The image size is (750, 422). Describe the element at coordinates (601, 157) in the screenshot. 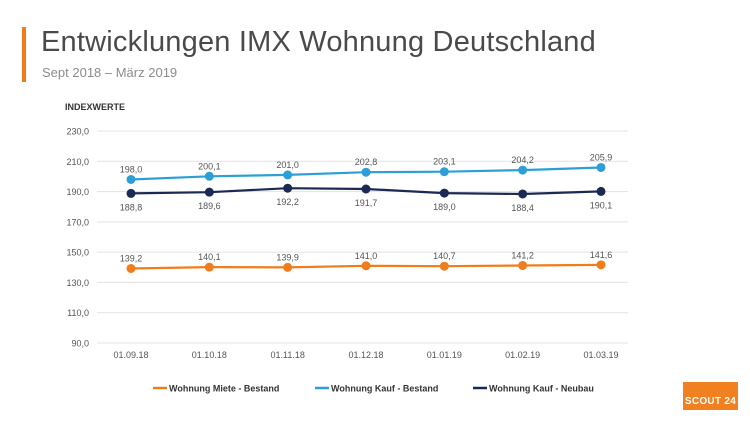

I see `data-label: 205,9` at that location.